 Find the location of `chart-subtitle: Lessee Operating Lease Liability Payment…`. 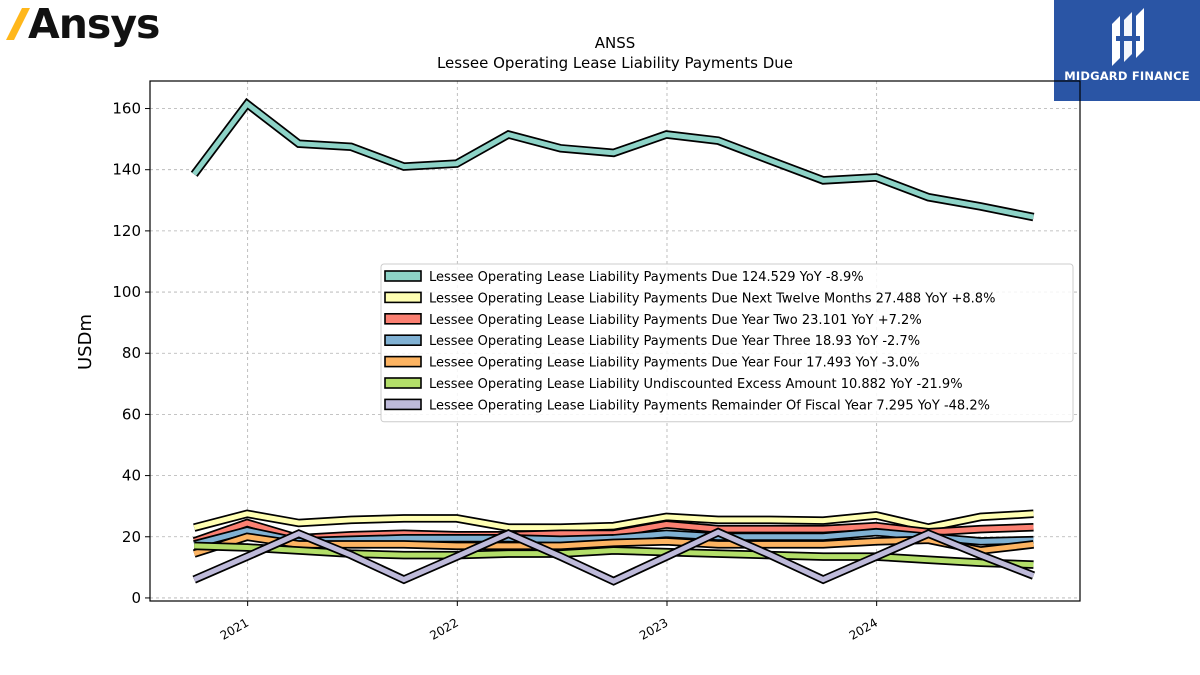

chart-subtitle: Lessee Operating Lease Liability Payment… is located at coordinates (615, 63).